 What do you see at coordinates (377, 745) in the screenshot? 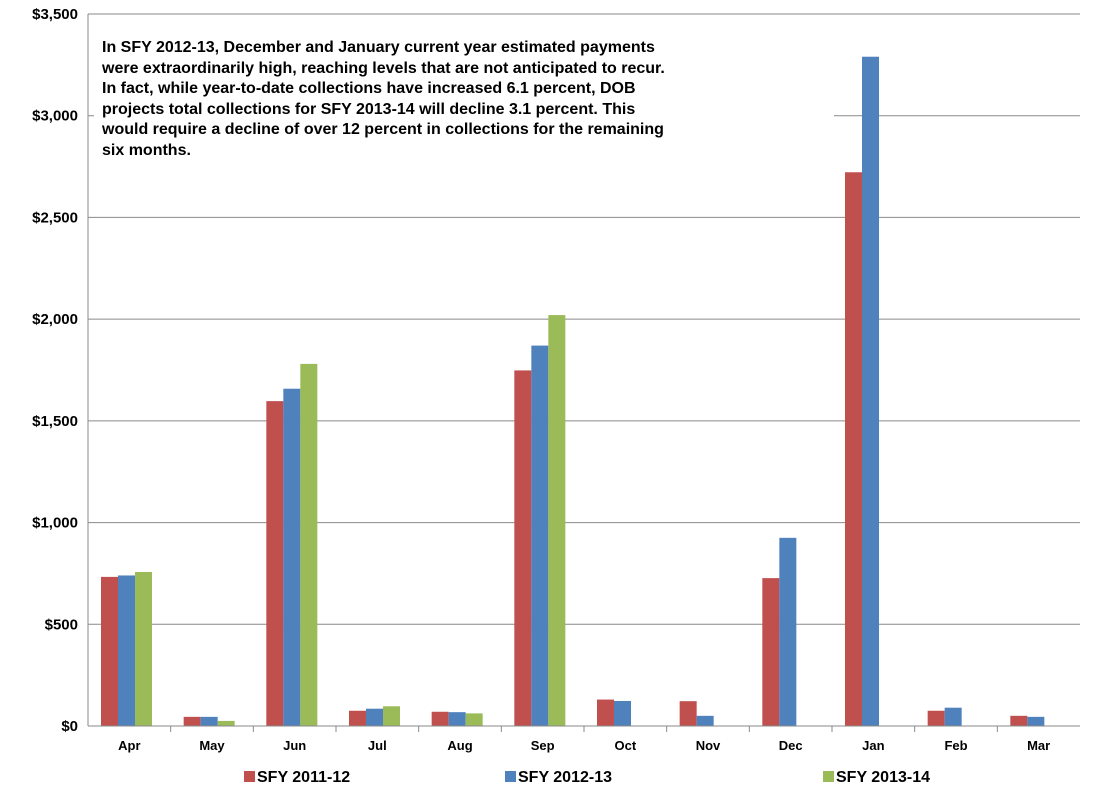
I see `x-tick-label: Jul` at bounding box center [377, 745].